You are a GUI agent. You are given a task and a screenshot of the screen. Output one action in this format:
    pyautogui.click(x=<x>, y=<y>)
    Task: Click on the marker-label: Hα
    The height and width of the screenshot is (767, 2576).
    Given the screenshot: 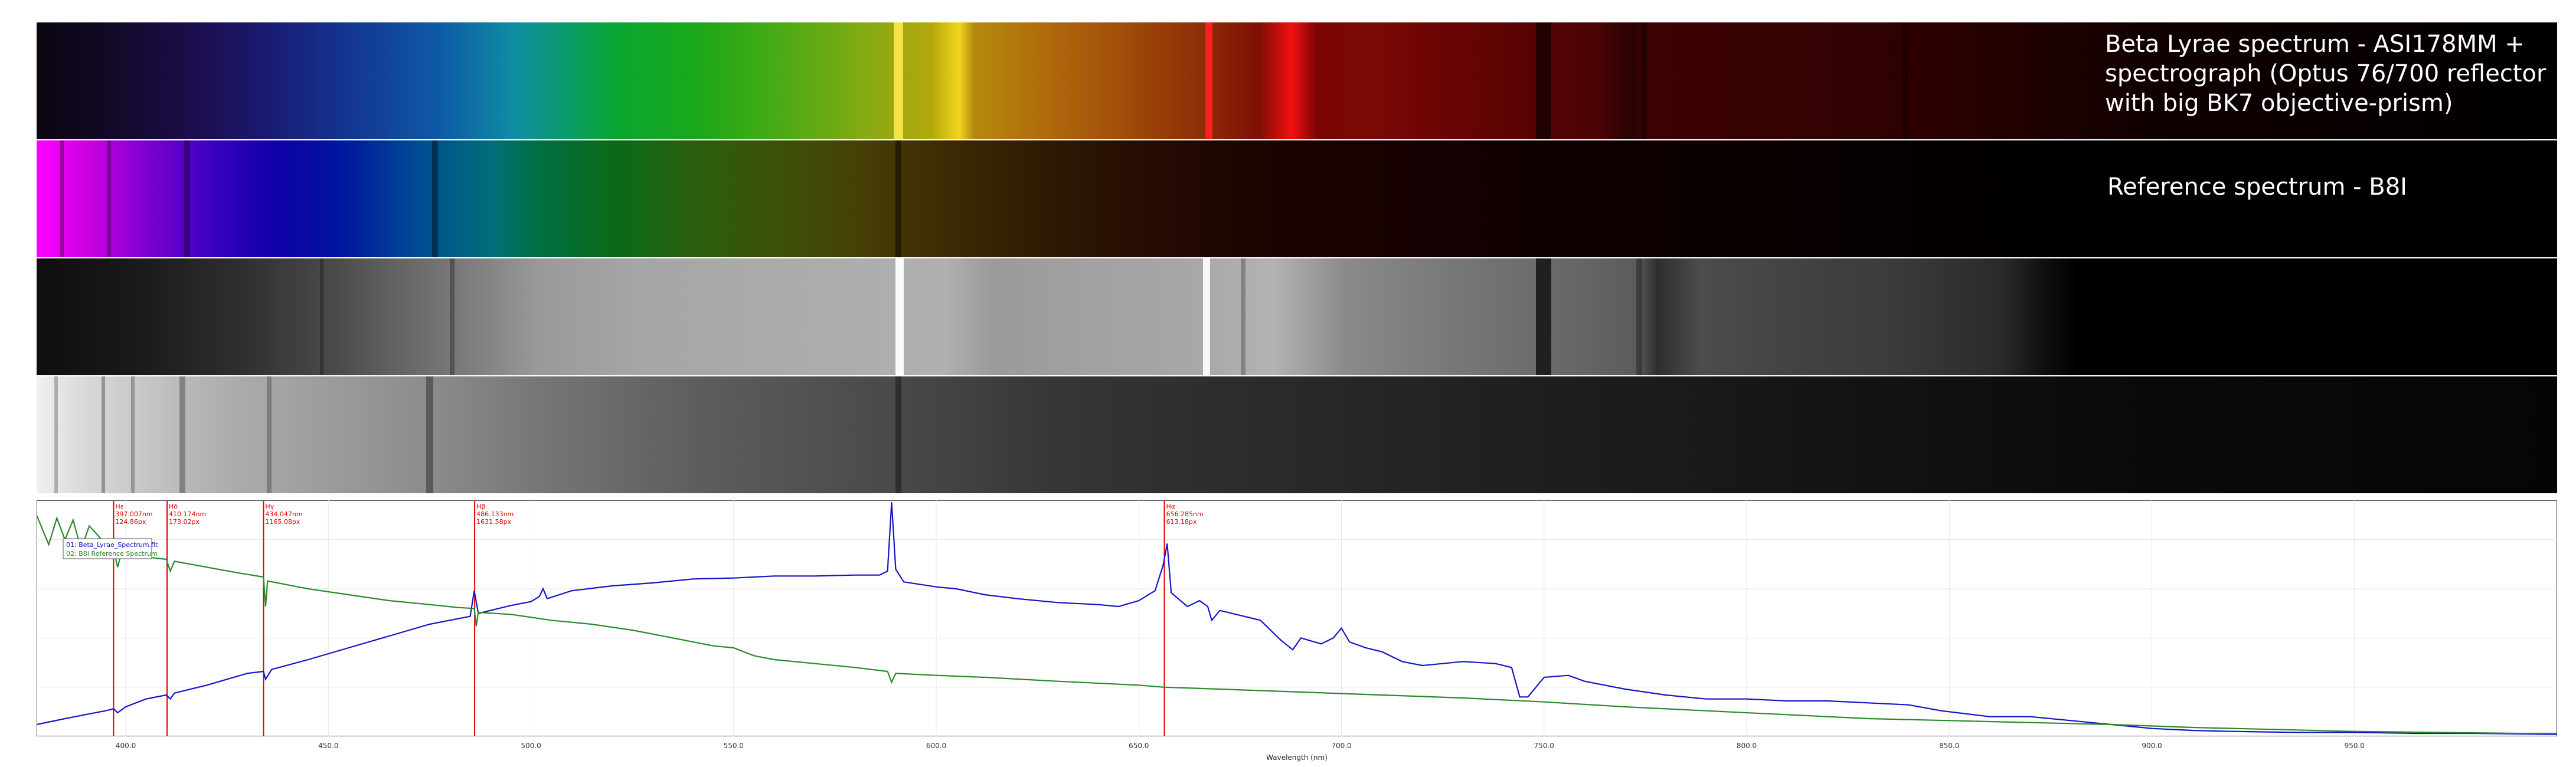 What is the action you would take?
    pyautogui.click(x=1171, y=506)
    